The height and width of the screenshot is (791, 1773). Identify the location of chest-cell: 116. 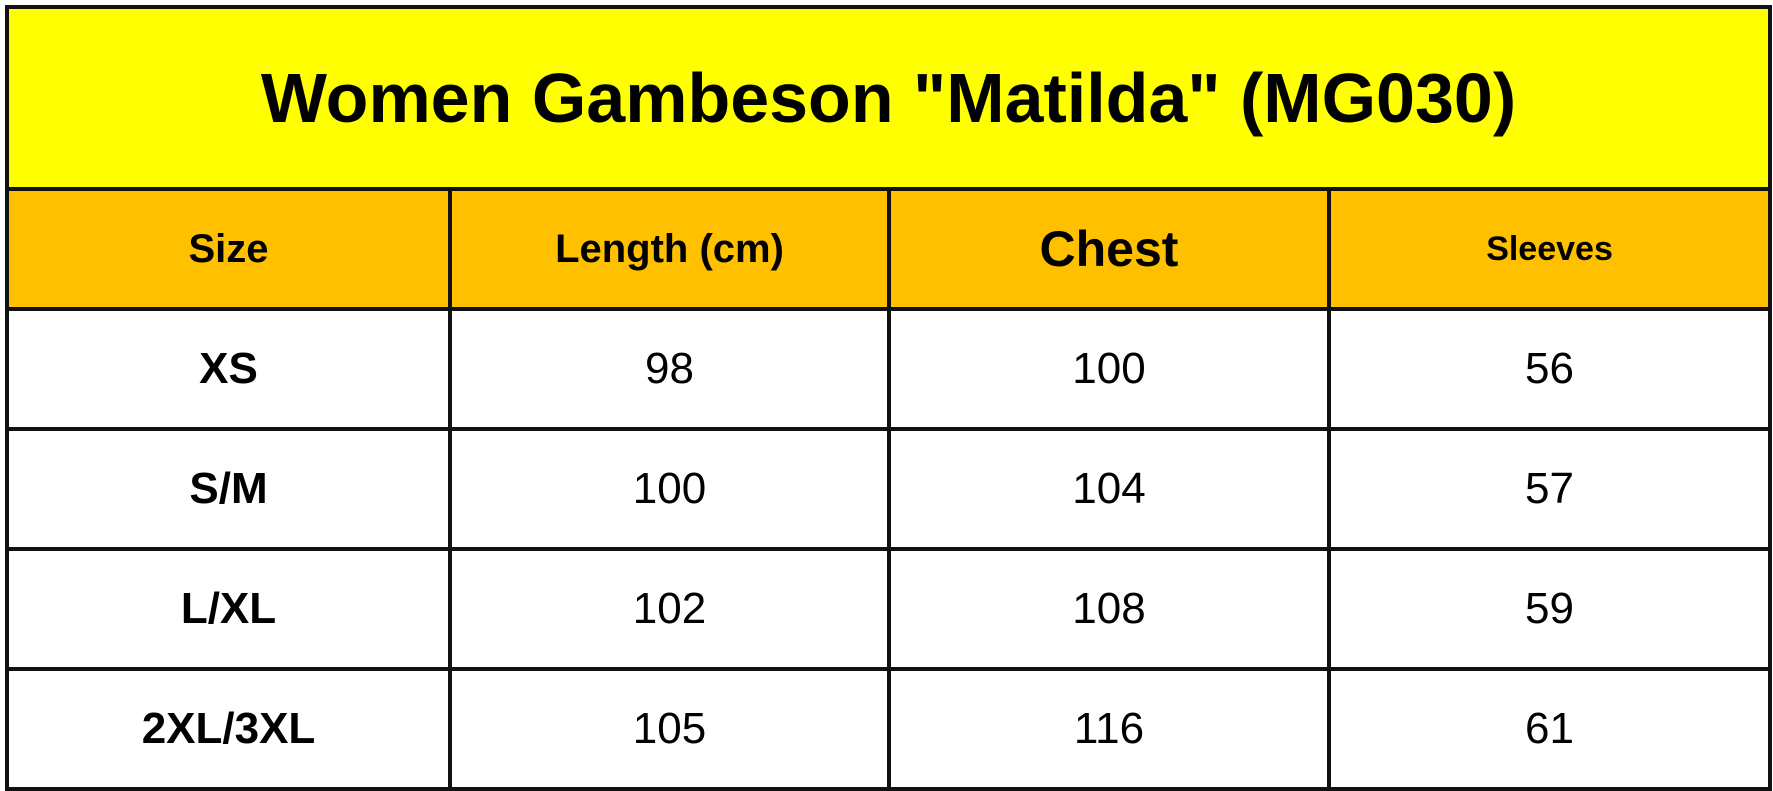
(1109, 729).